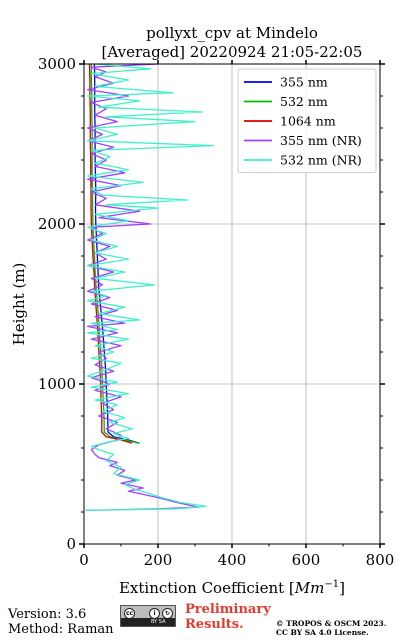 Image resolution: width=400 pixels, height=640 pixels. Describe the element at coordinates (321, 140) in the screenshot. I see `legend-label: 355 nm (NR)` at that location.